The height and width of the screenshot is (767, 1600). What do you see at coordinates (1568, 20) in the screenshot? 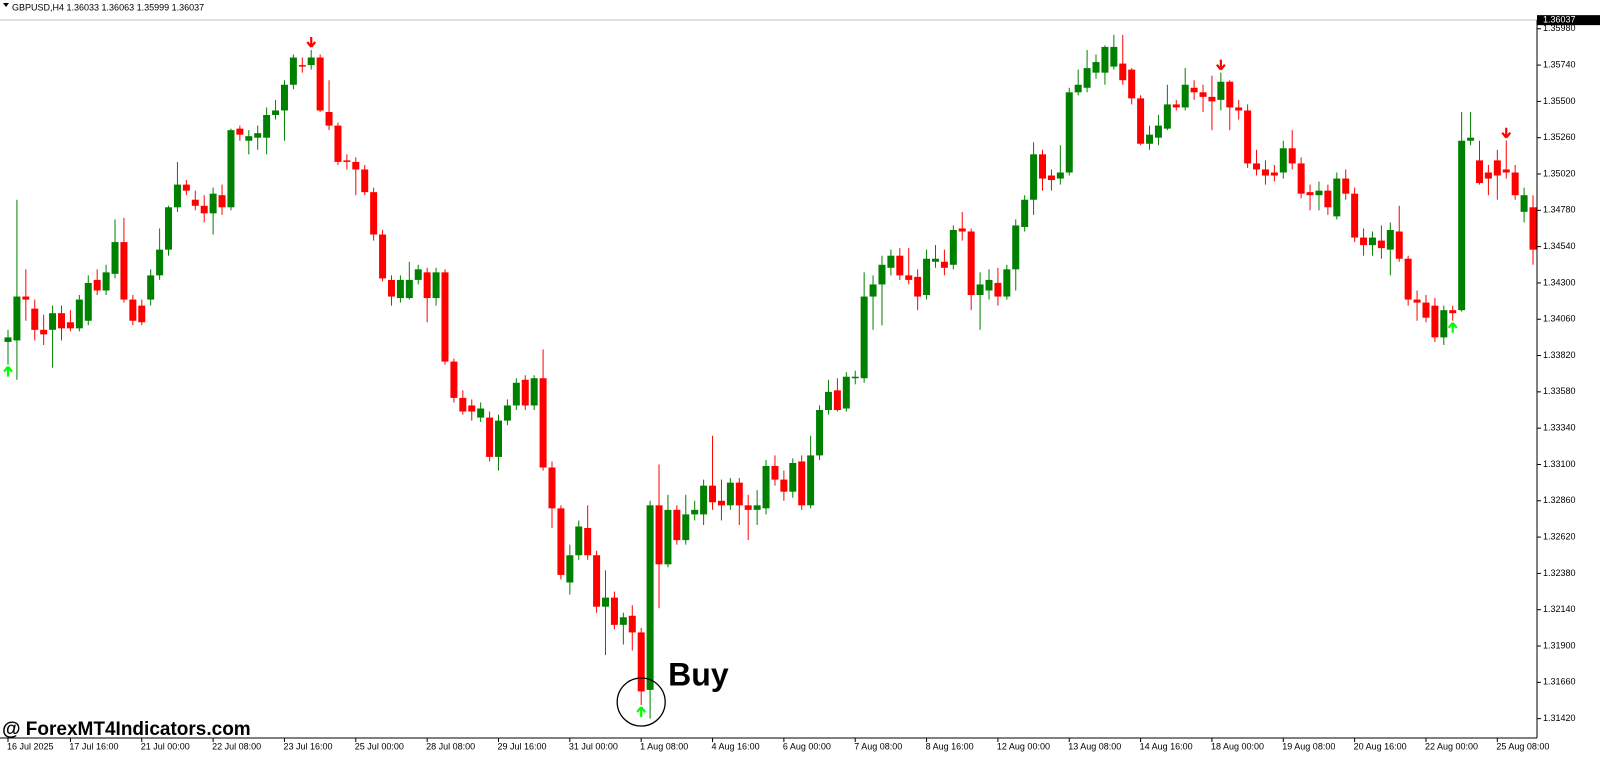
I see `current-price-box` at bounding box center [1568, 20].